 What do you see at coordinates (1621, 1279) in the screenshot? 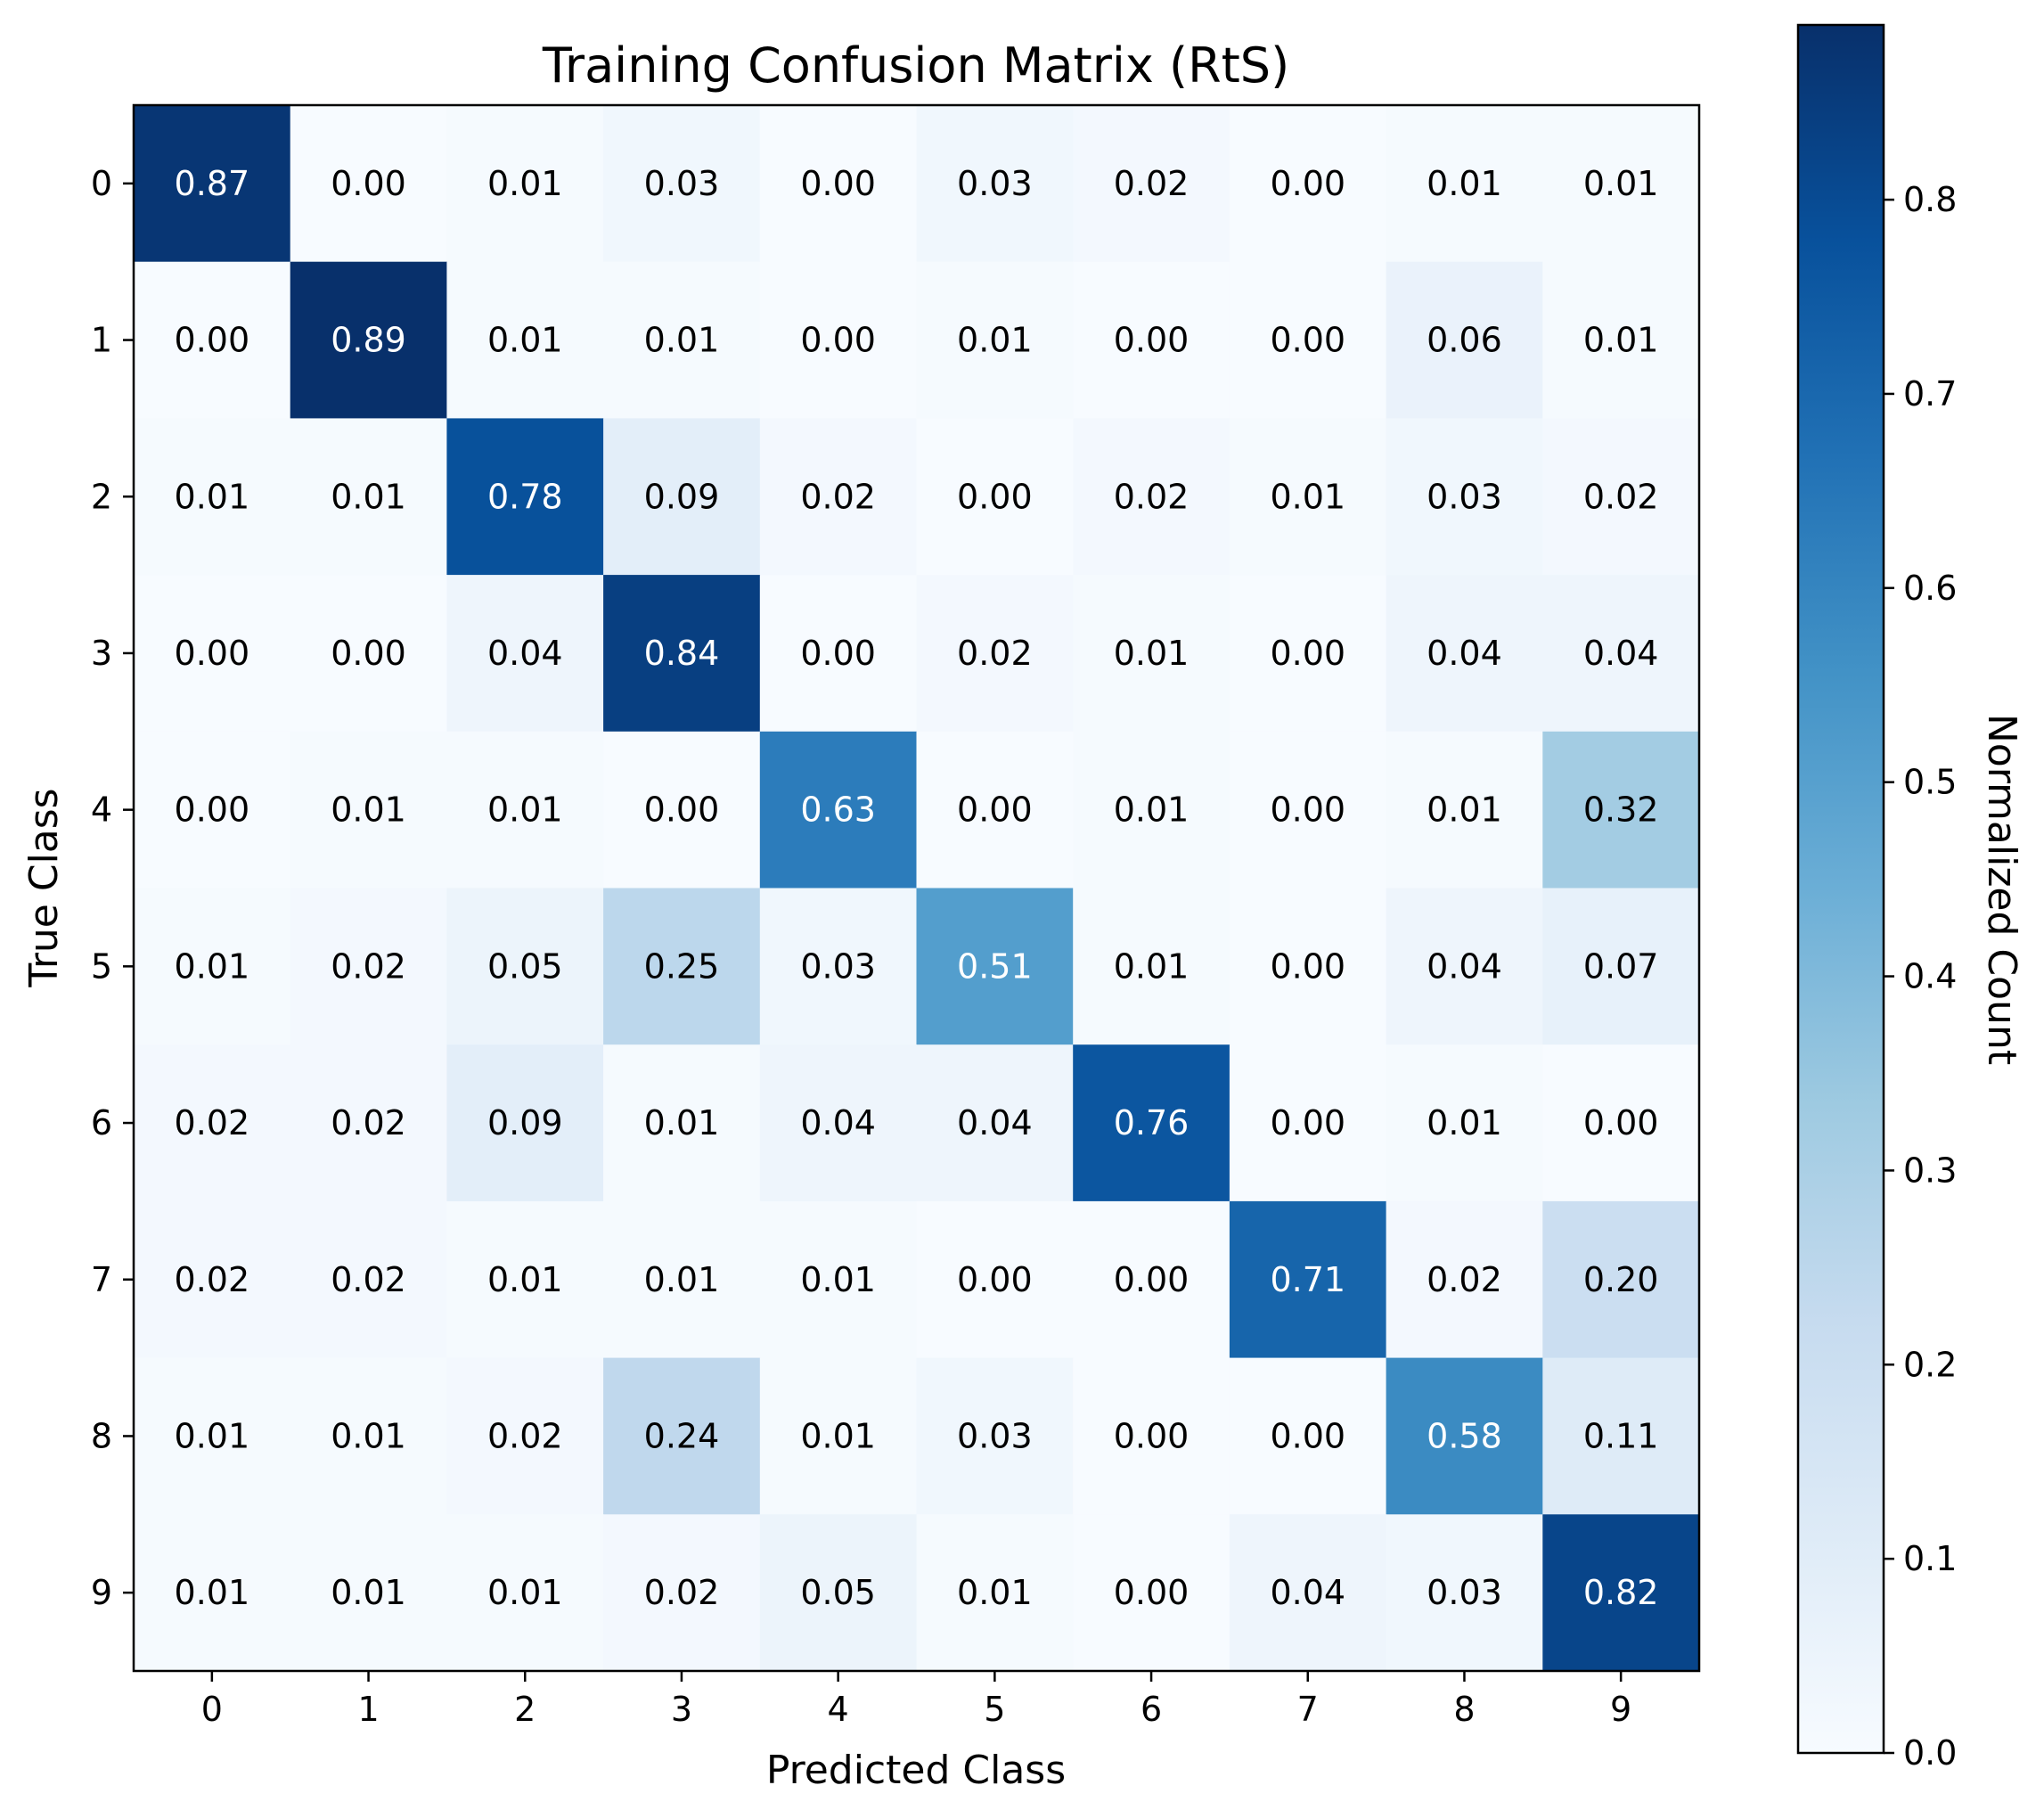
I see `cell-value-label: 0.20` at bounding box center [1621, 1279].